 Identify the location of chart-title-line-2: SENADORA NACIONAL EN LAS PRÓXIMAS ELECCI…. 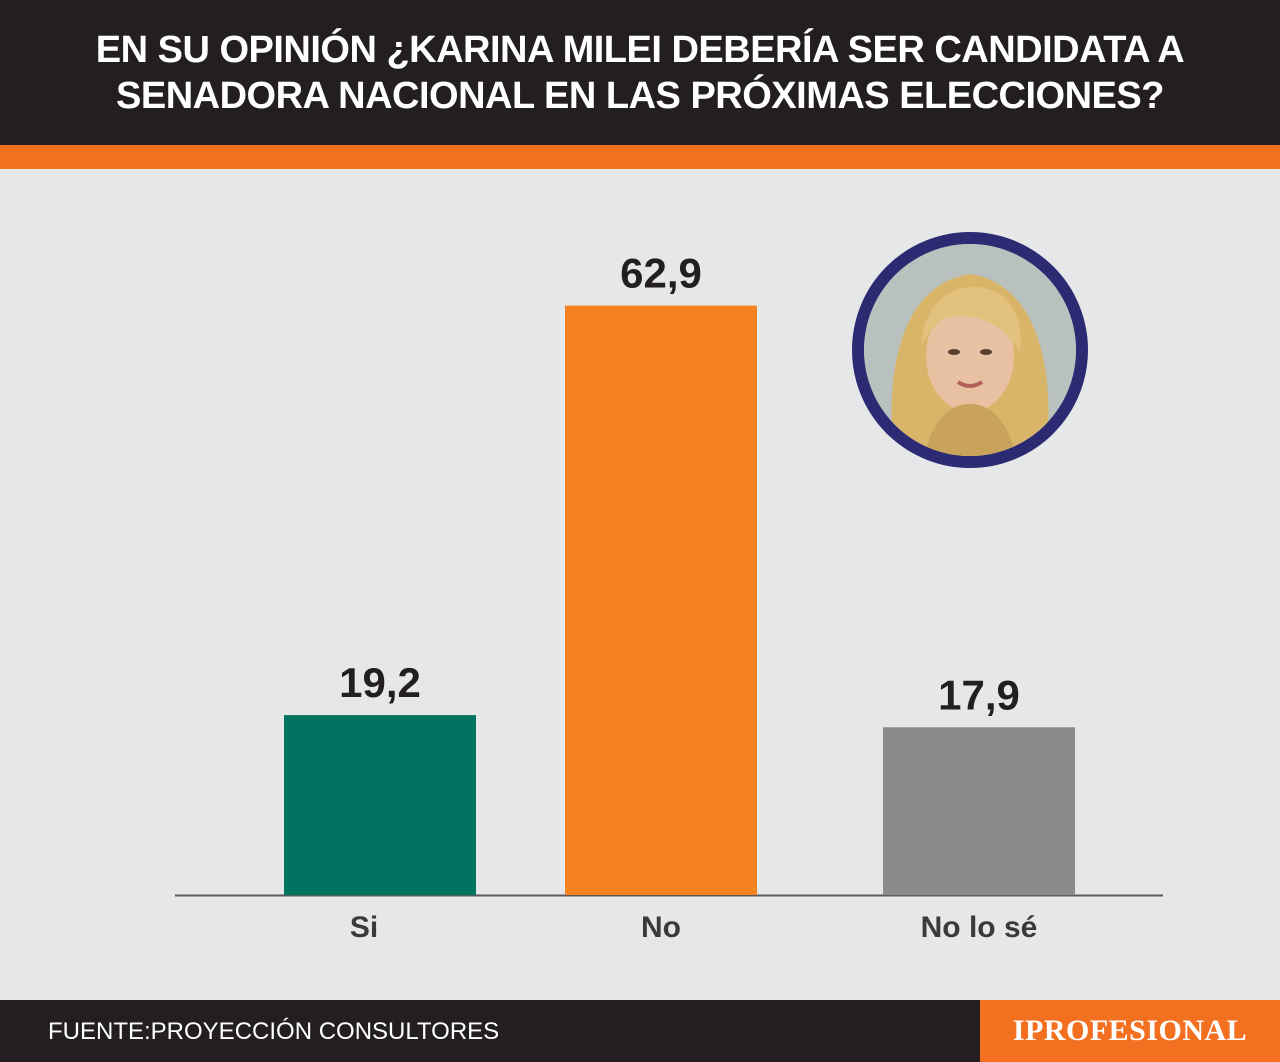
(640, 95).